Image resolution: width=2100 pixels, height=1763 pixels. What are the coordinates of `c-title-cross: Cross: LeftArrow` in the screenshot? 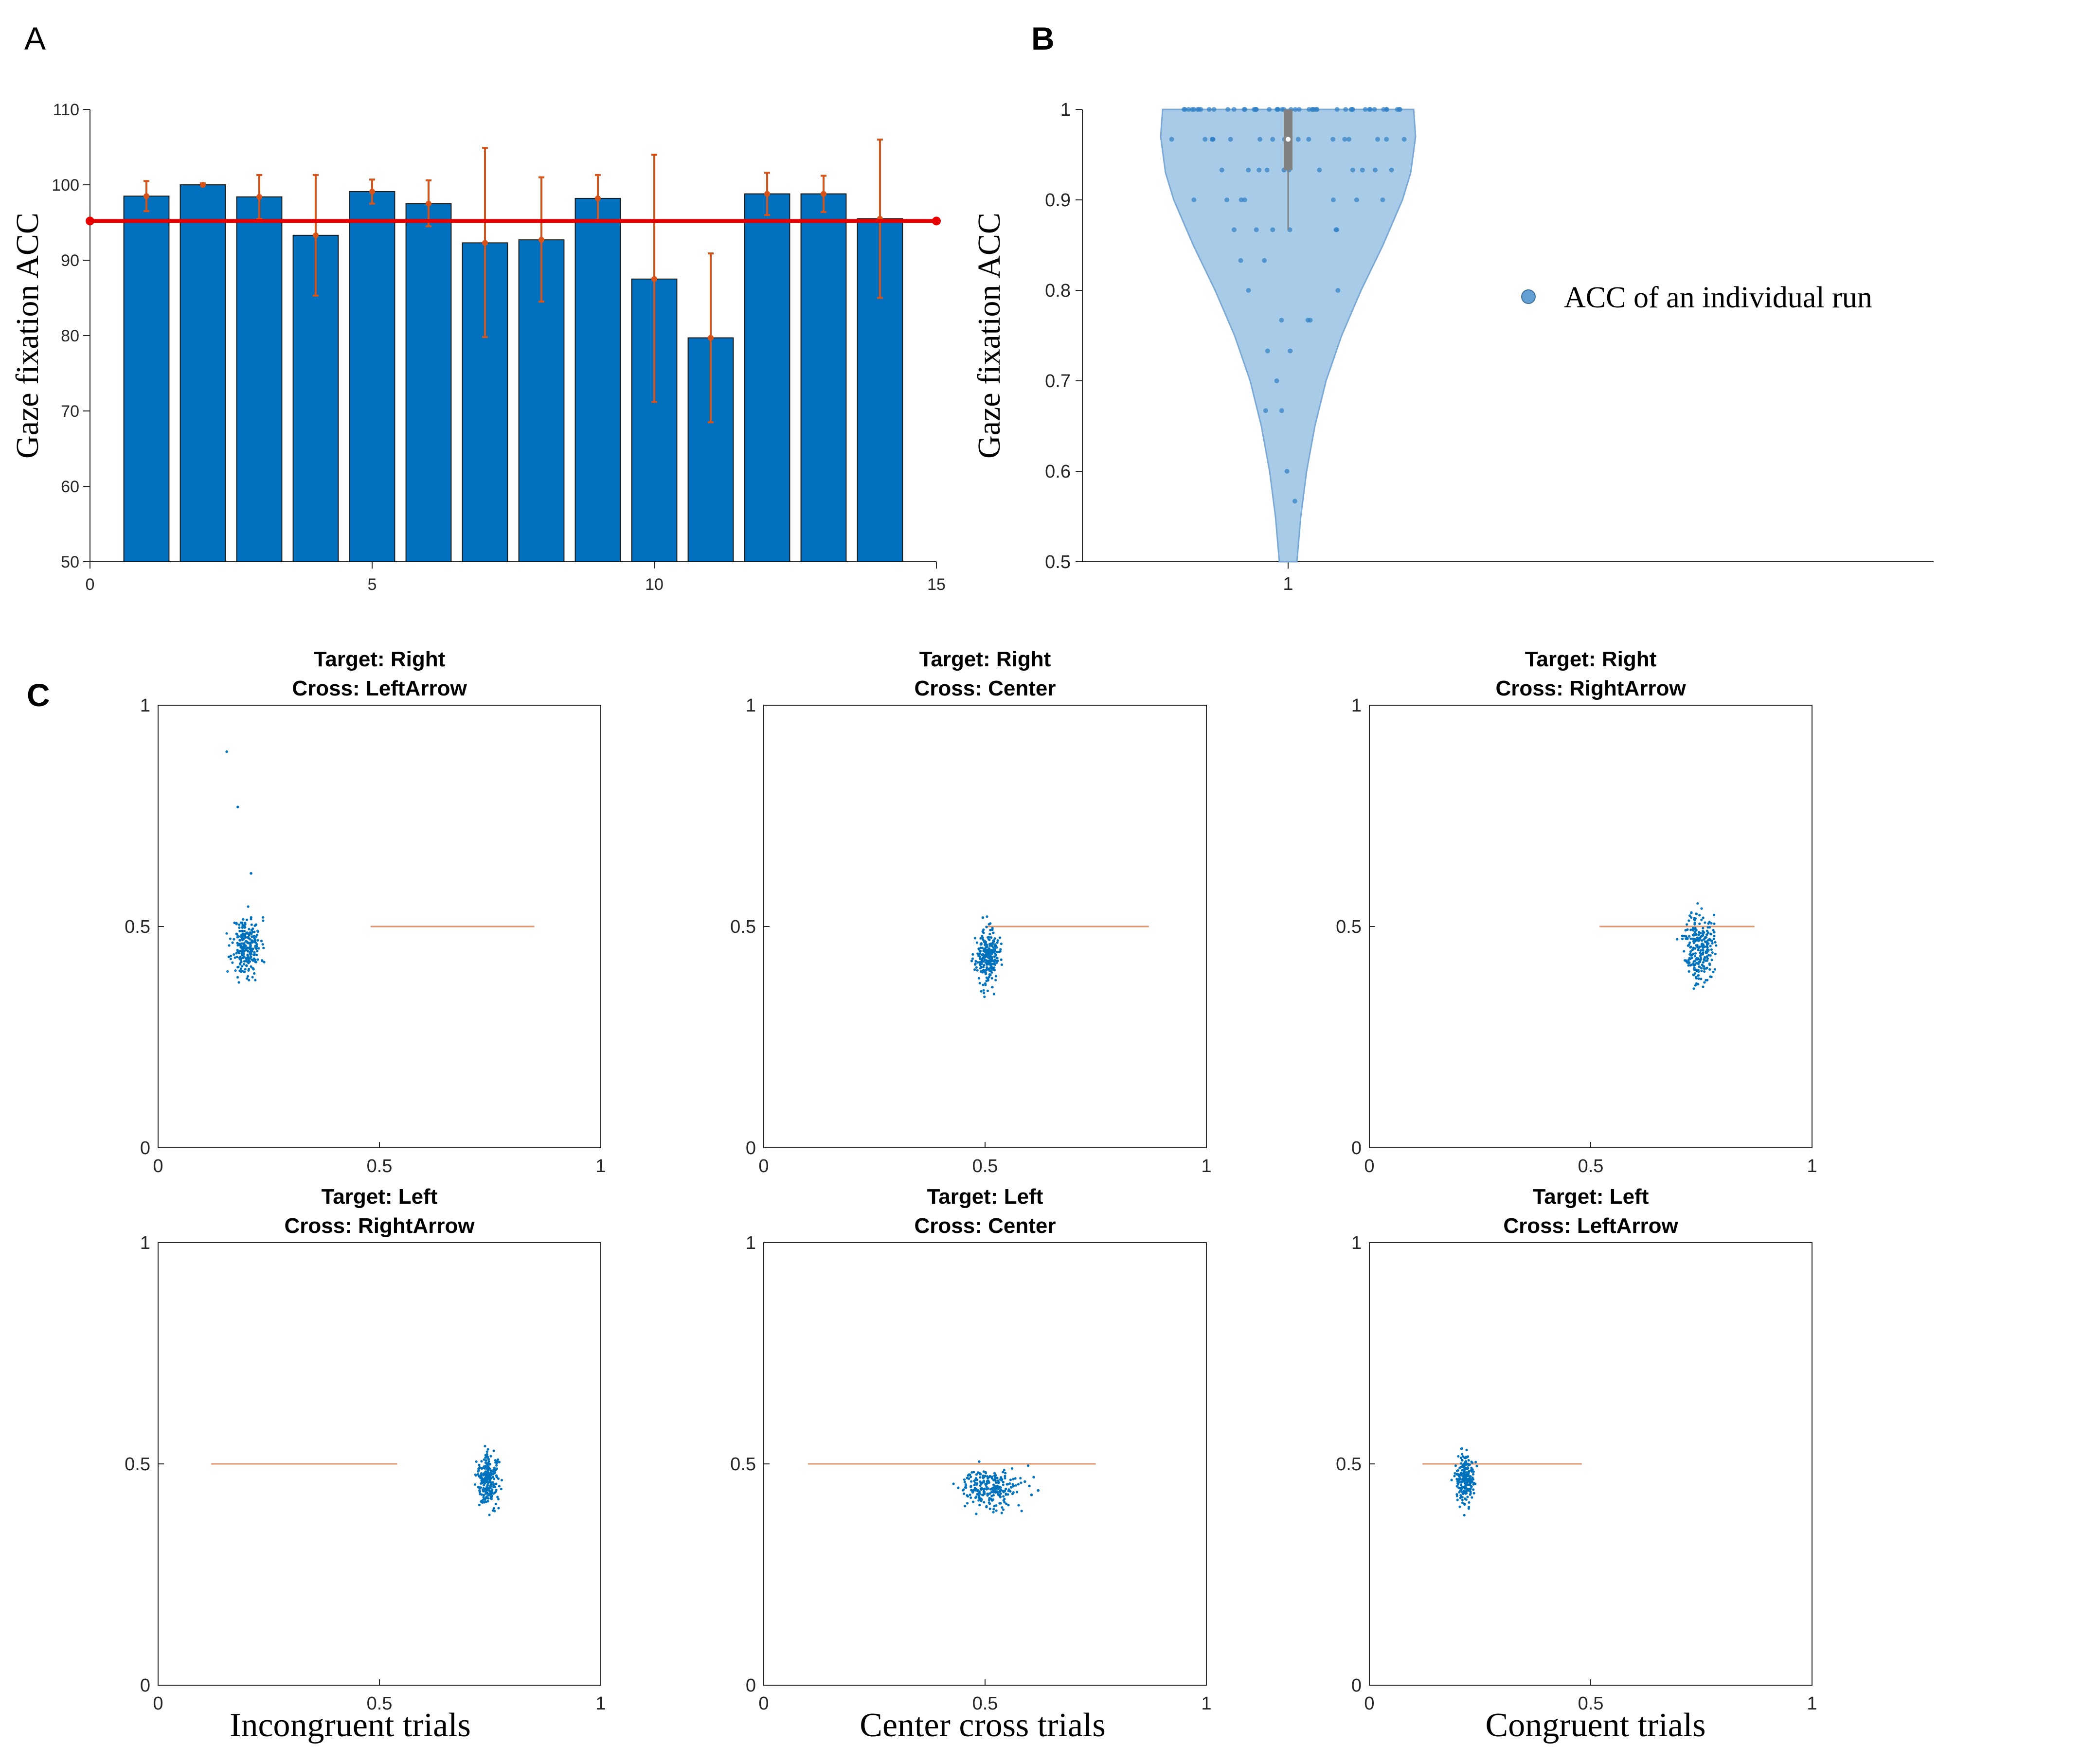 It's located at (379, 688).